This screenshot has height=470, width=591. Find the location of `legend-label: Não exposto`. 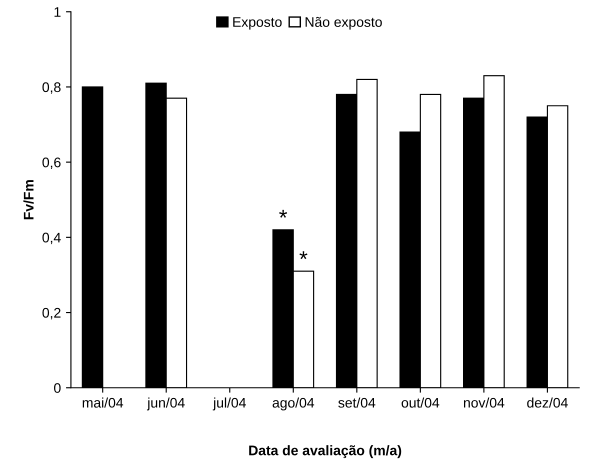

legend-label: Não exposto is located at coordinates (344, 23).